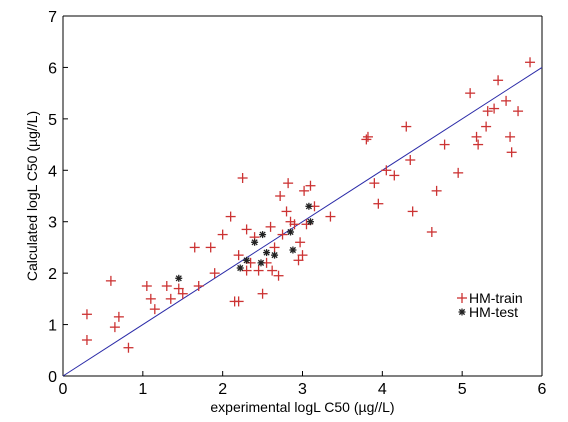 The height and width of the screenshot is (422, 568). I want to click on legend: HM-train HM-test, so click(490, 305).